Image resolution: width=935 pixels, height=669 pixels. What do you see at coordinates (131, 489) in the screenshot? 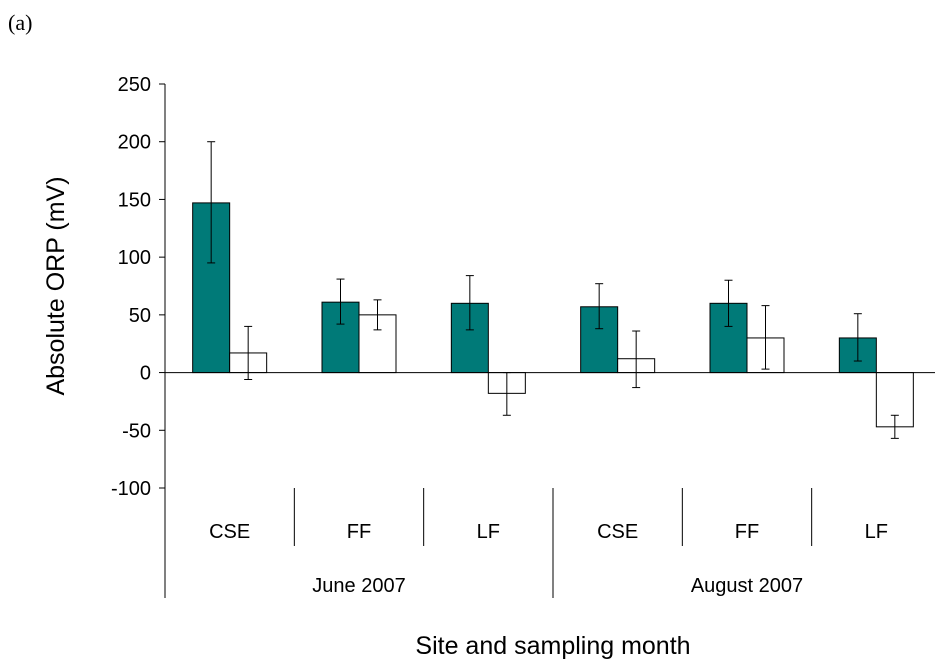
I see `y-tick-label: -100` at bounding box center [131, 489].